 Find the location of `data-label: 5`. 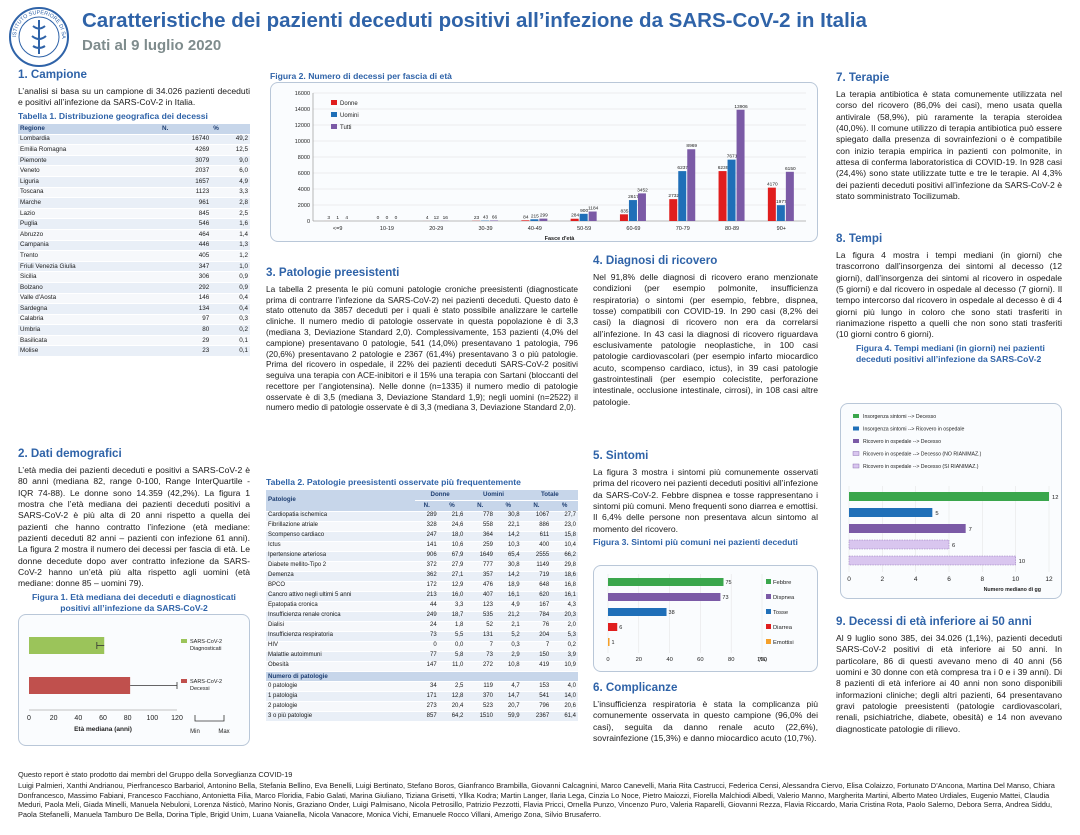

data-label: 5 is located at coordinates (936, 514).